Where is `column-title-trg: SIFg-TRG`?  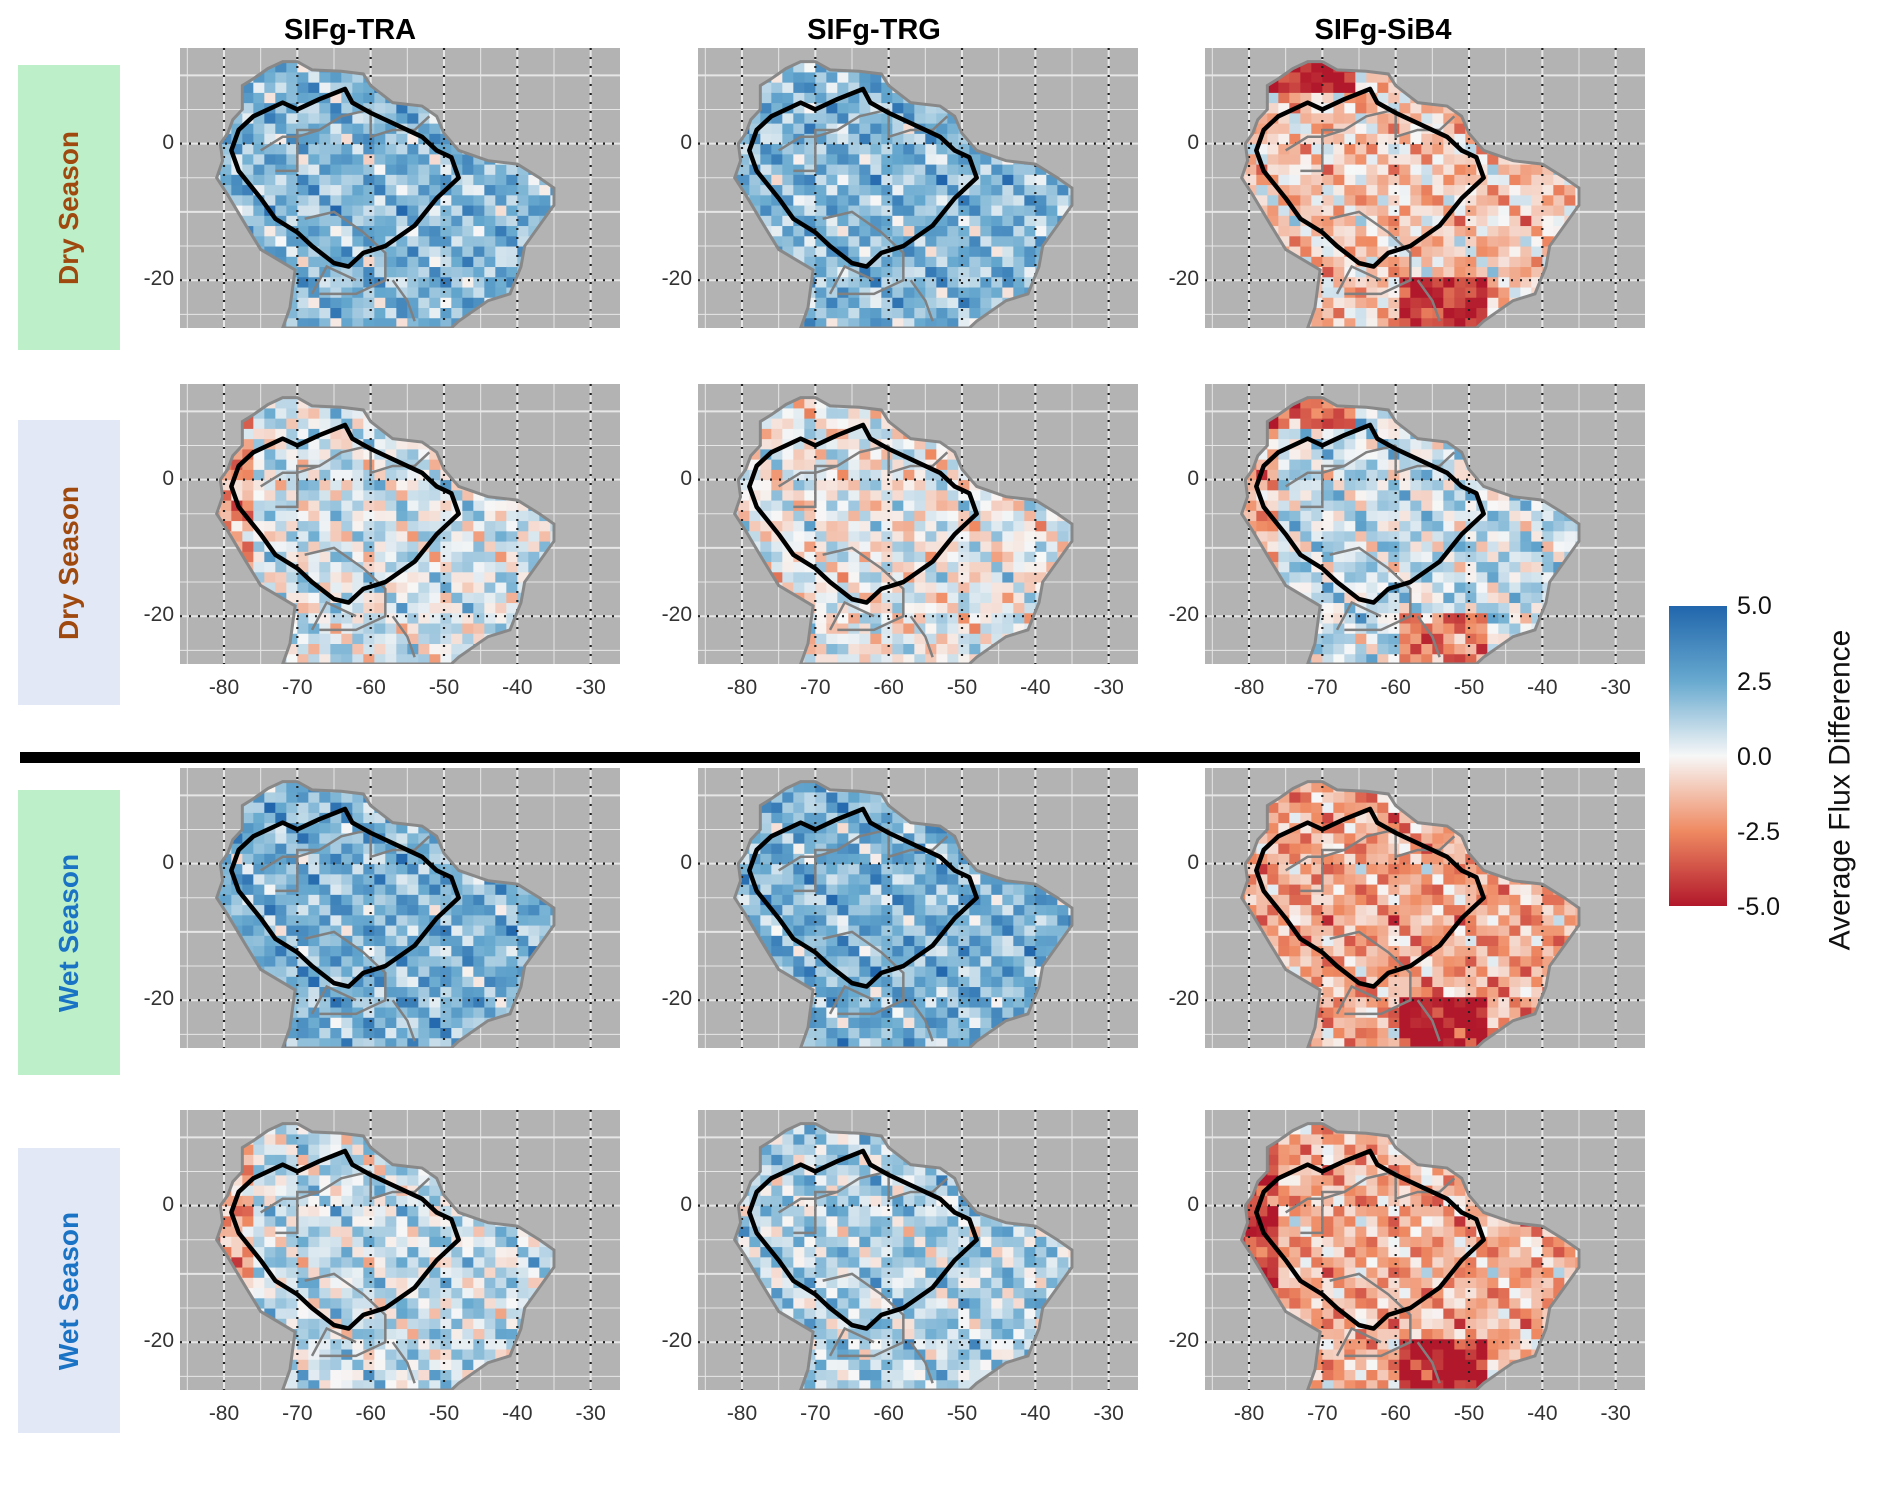 column-title-trg: SIFg-TRG is located at coordinates (874, 30).